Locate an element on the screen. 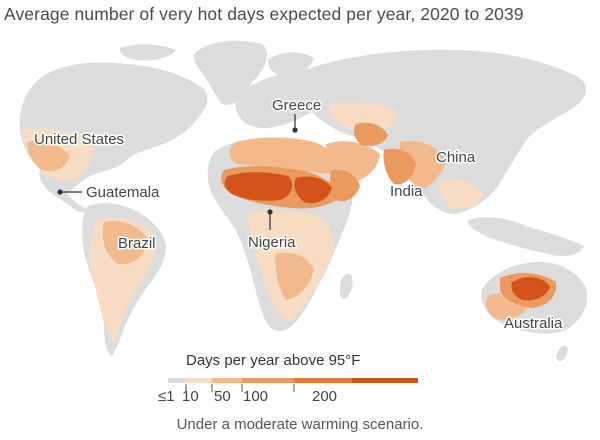  legend-scale is located at coordinates (293, 385).